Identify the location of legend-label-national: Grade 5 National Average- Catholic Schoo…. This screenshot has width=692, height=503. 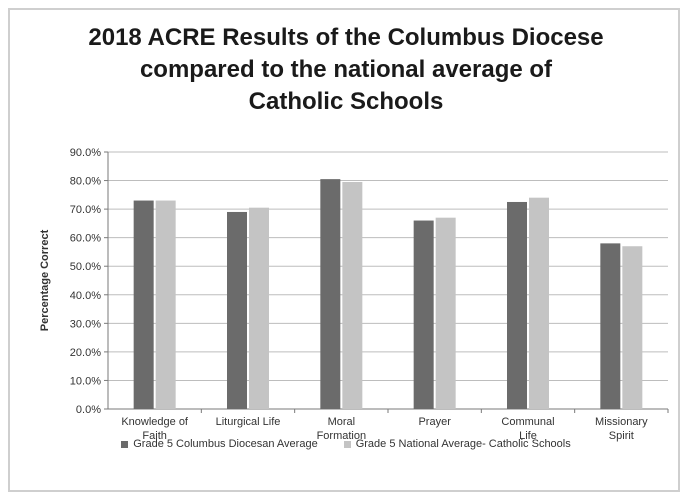
(463, 444).